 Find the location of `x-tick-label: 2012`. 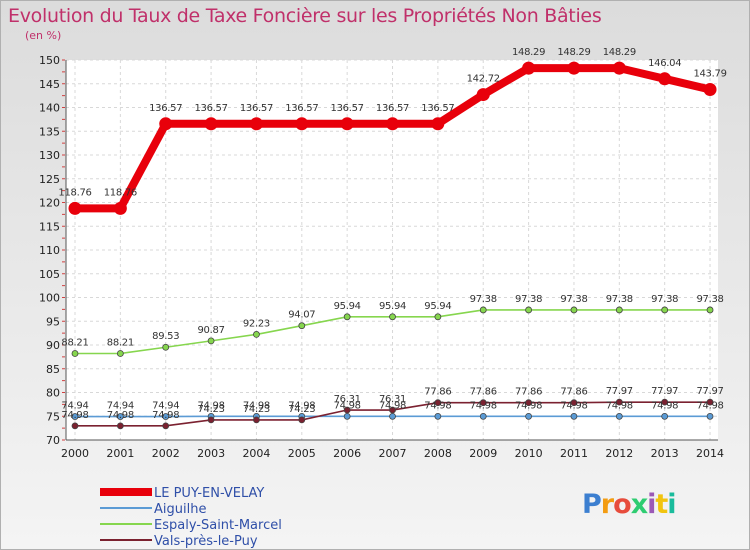

x-tick-label: 2012 is located at coordinates (619, 453).